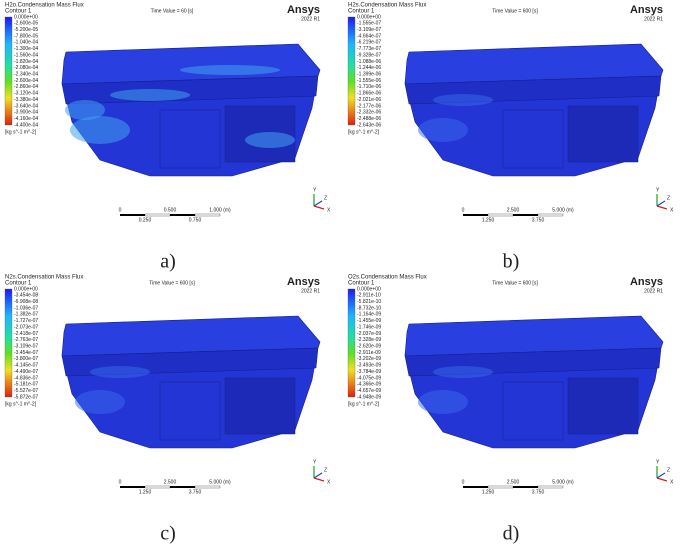 Image resolution: width=683 pixels, height=548 pixels. Describe the element at coordinates (26, 334) in the screenshot. I see `legend-label: -2.418e-07` at that location.